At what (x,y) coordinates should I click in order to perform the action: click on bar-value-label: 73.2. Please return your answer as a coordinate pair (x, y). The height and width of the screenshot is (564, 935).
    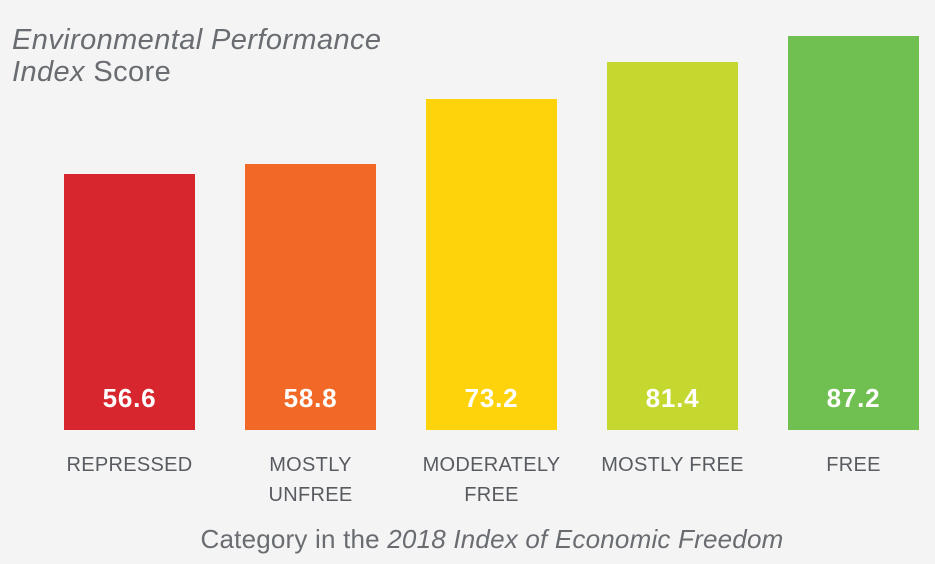
    Looking at the image, I should click on (491, 398).